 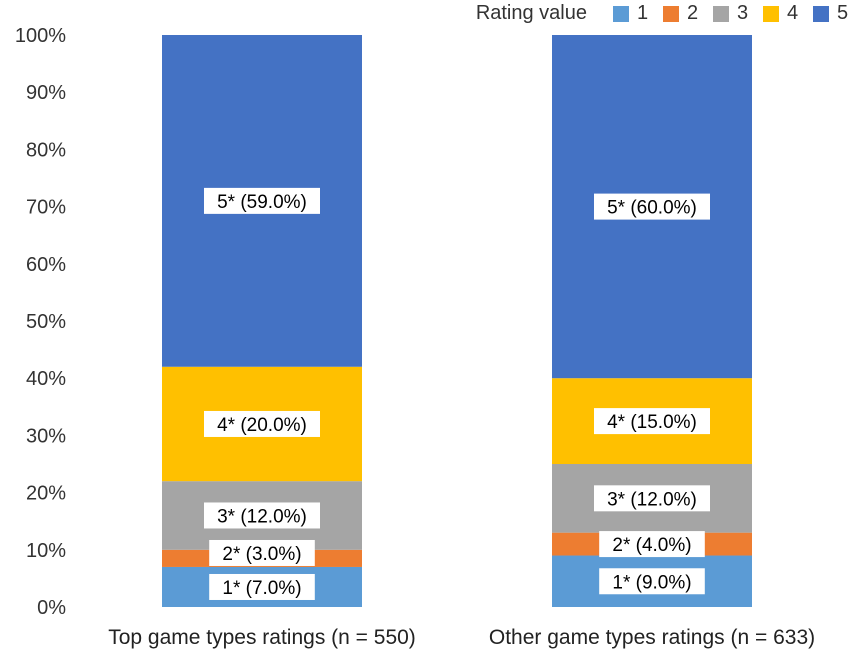 I want to click on data-label: 2* (4.0%), so click(x=651, y=545).